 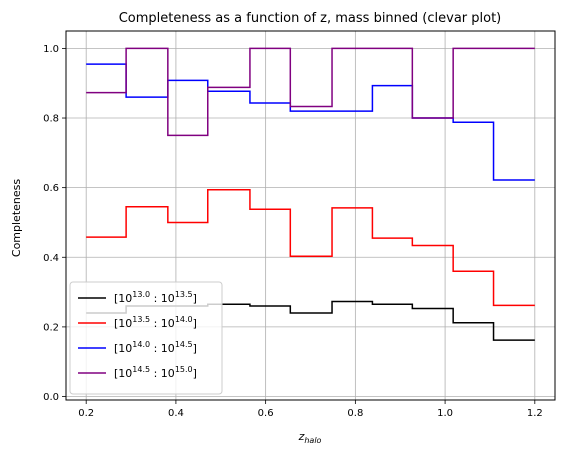 I want to click on y-tick-label: 0.4, so click(x=51, y=258).